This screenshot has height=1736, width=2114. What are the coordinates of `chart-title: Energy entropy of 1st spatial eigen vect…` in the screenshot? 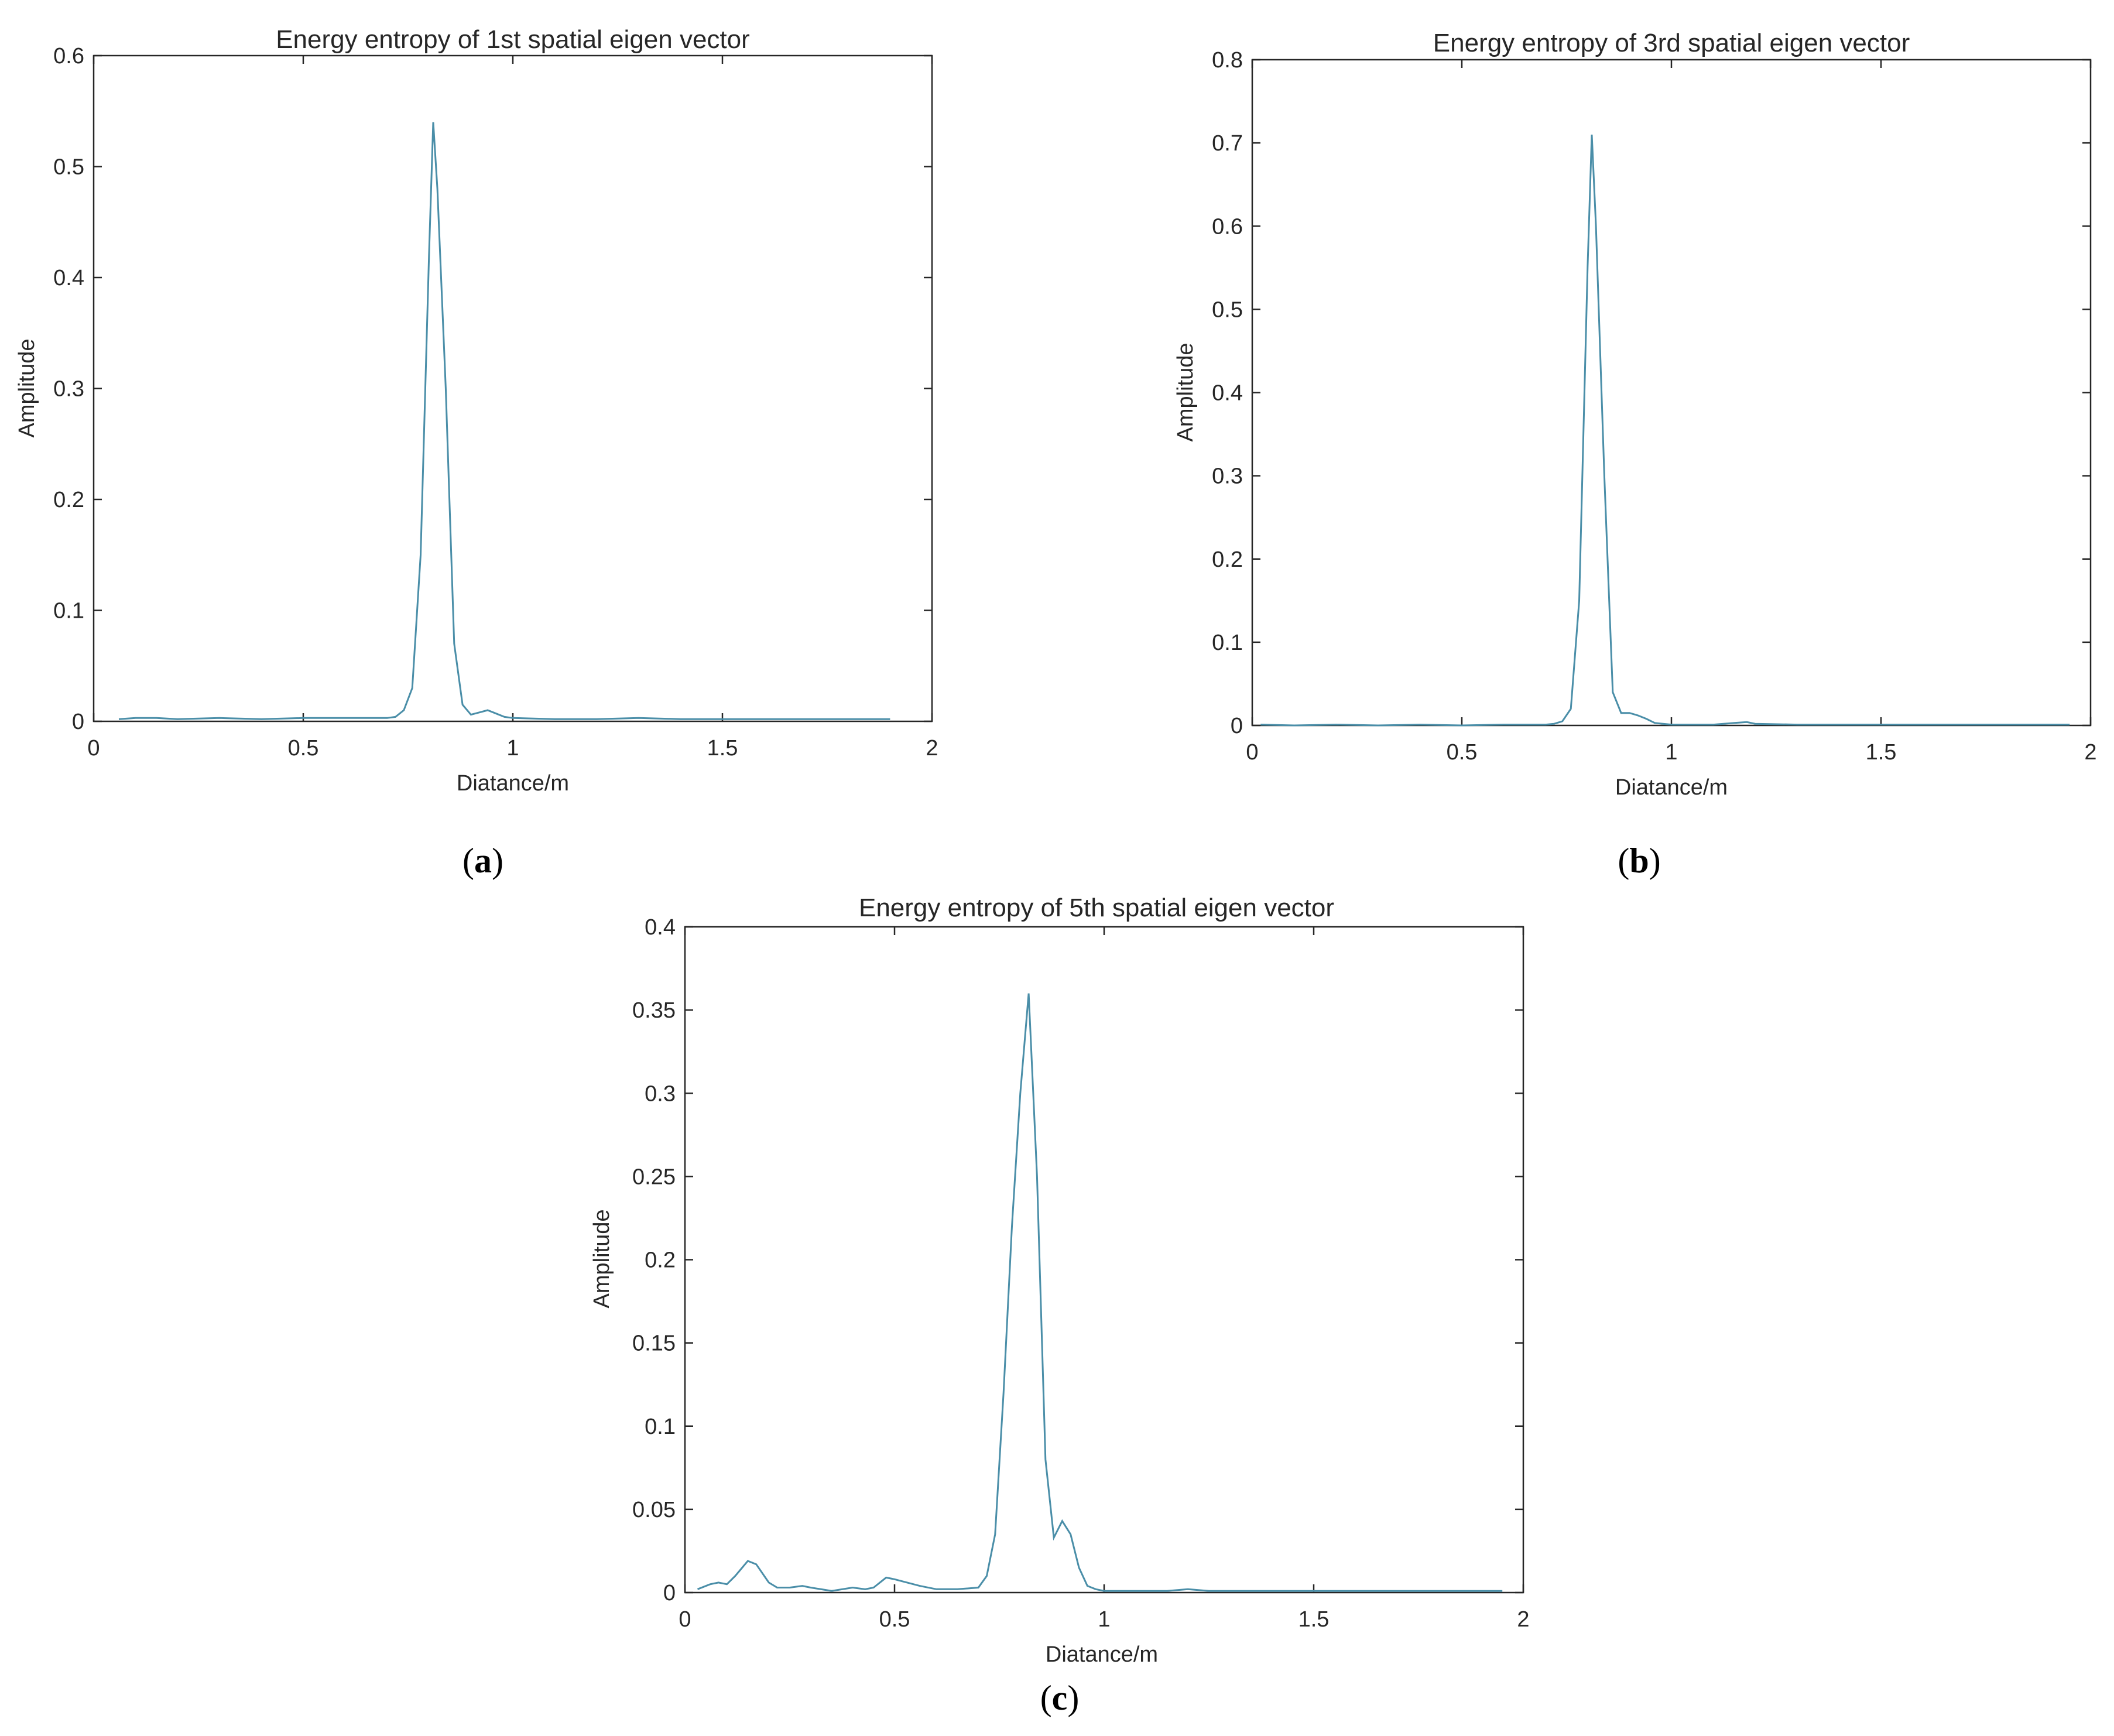 It's located at (513, 39).